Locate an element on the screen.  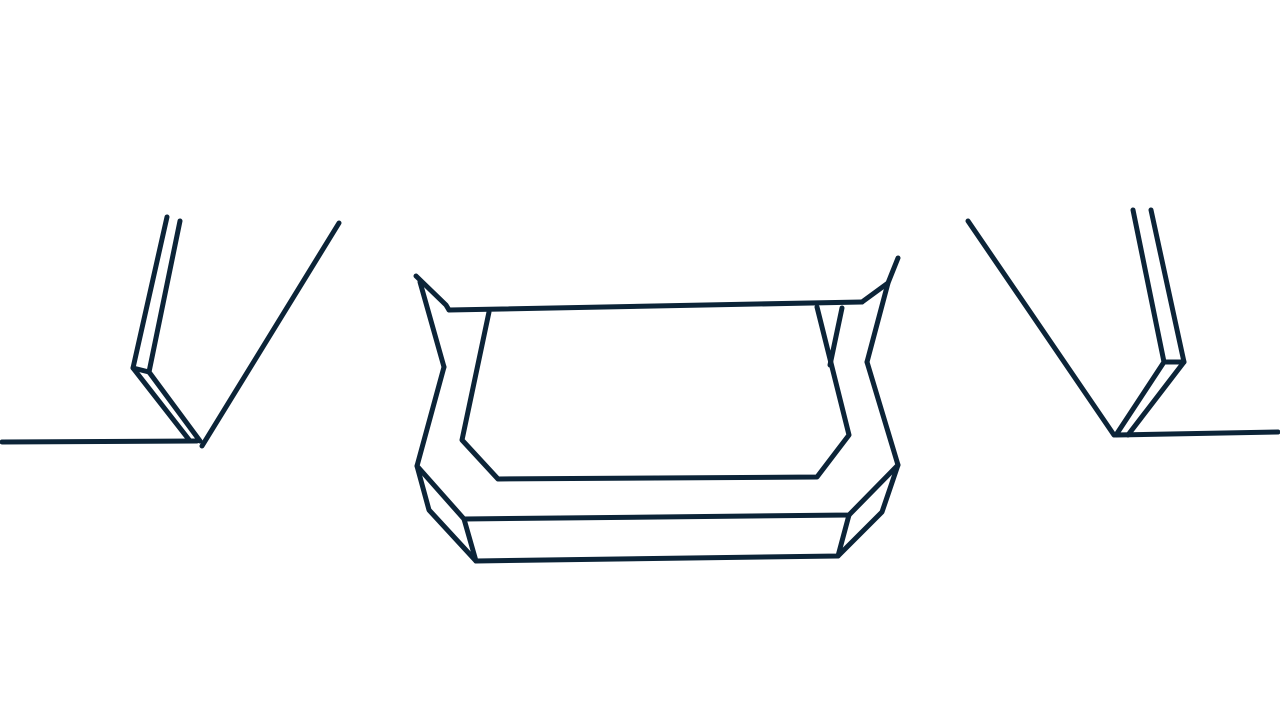
right-diagonal-line is located at coordinates (1041, 328).